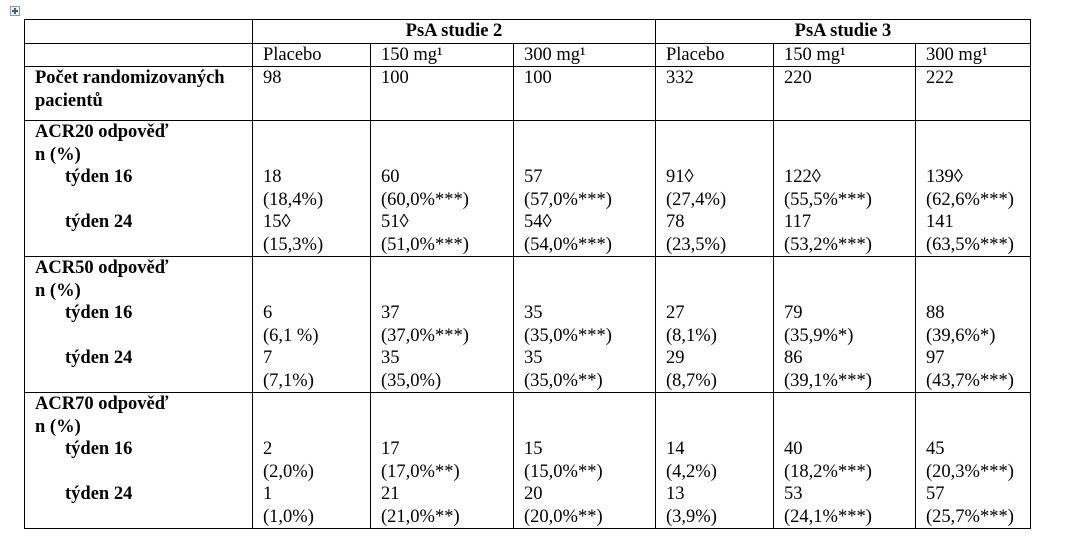  I want to click on study-header: PsA studie 2, so click(454, 31).